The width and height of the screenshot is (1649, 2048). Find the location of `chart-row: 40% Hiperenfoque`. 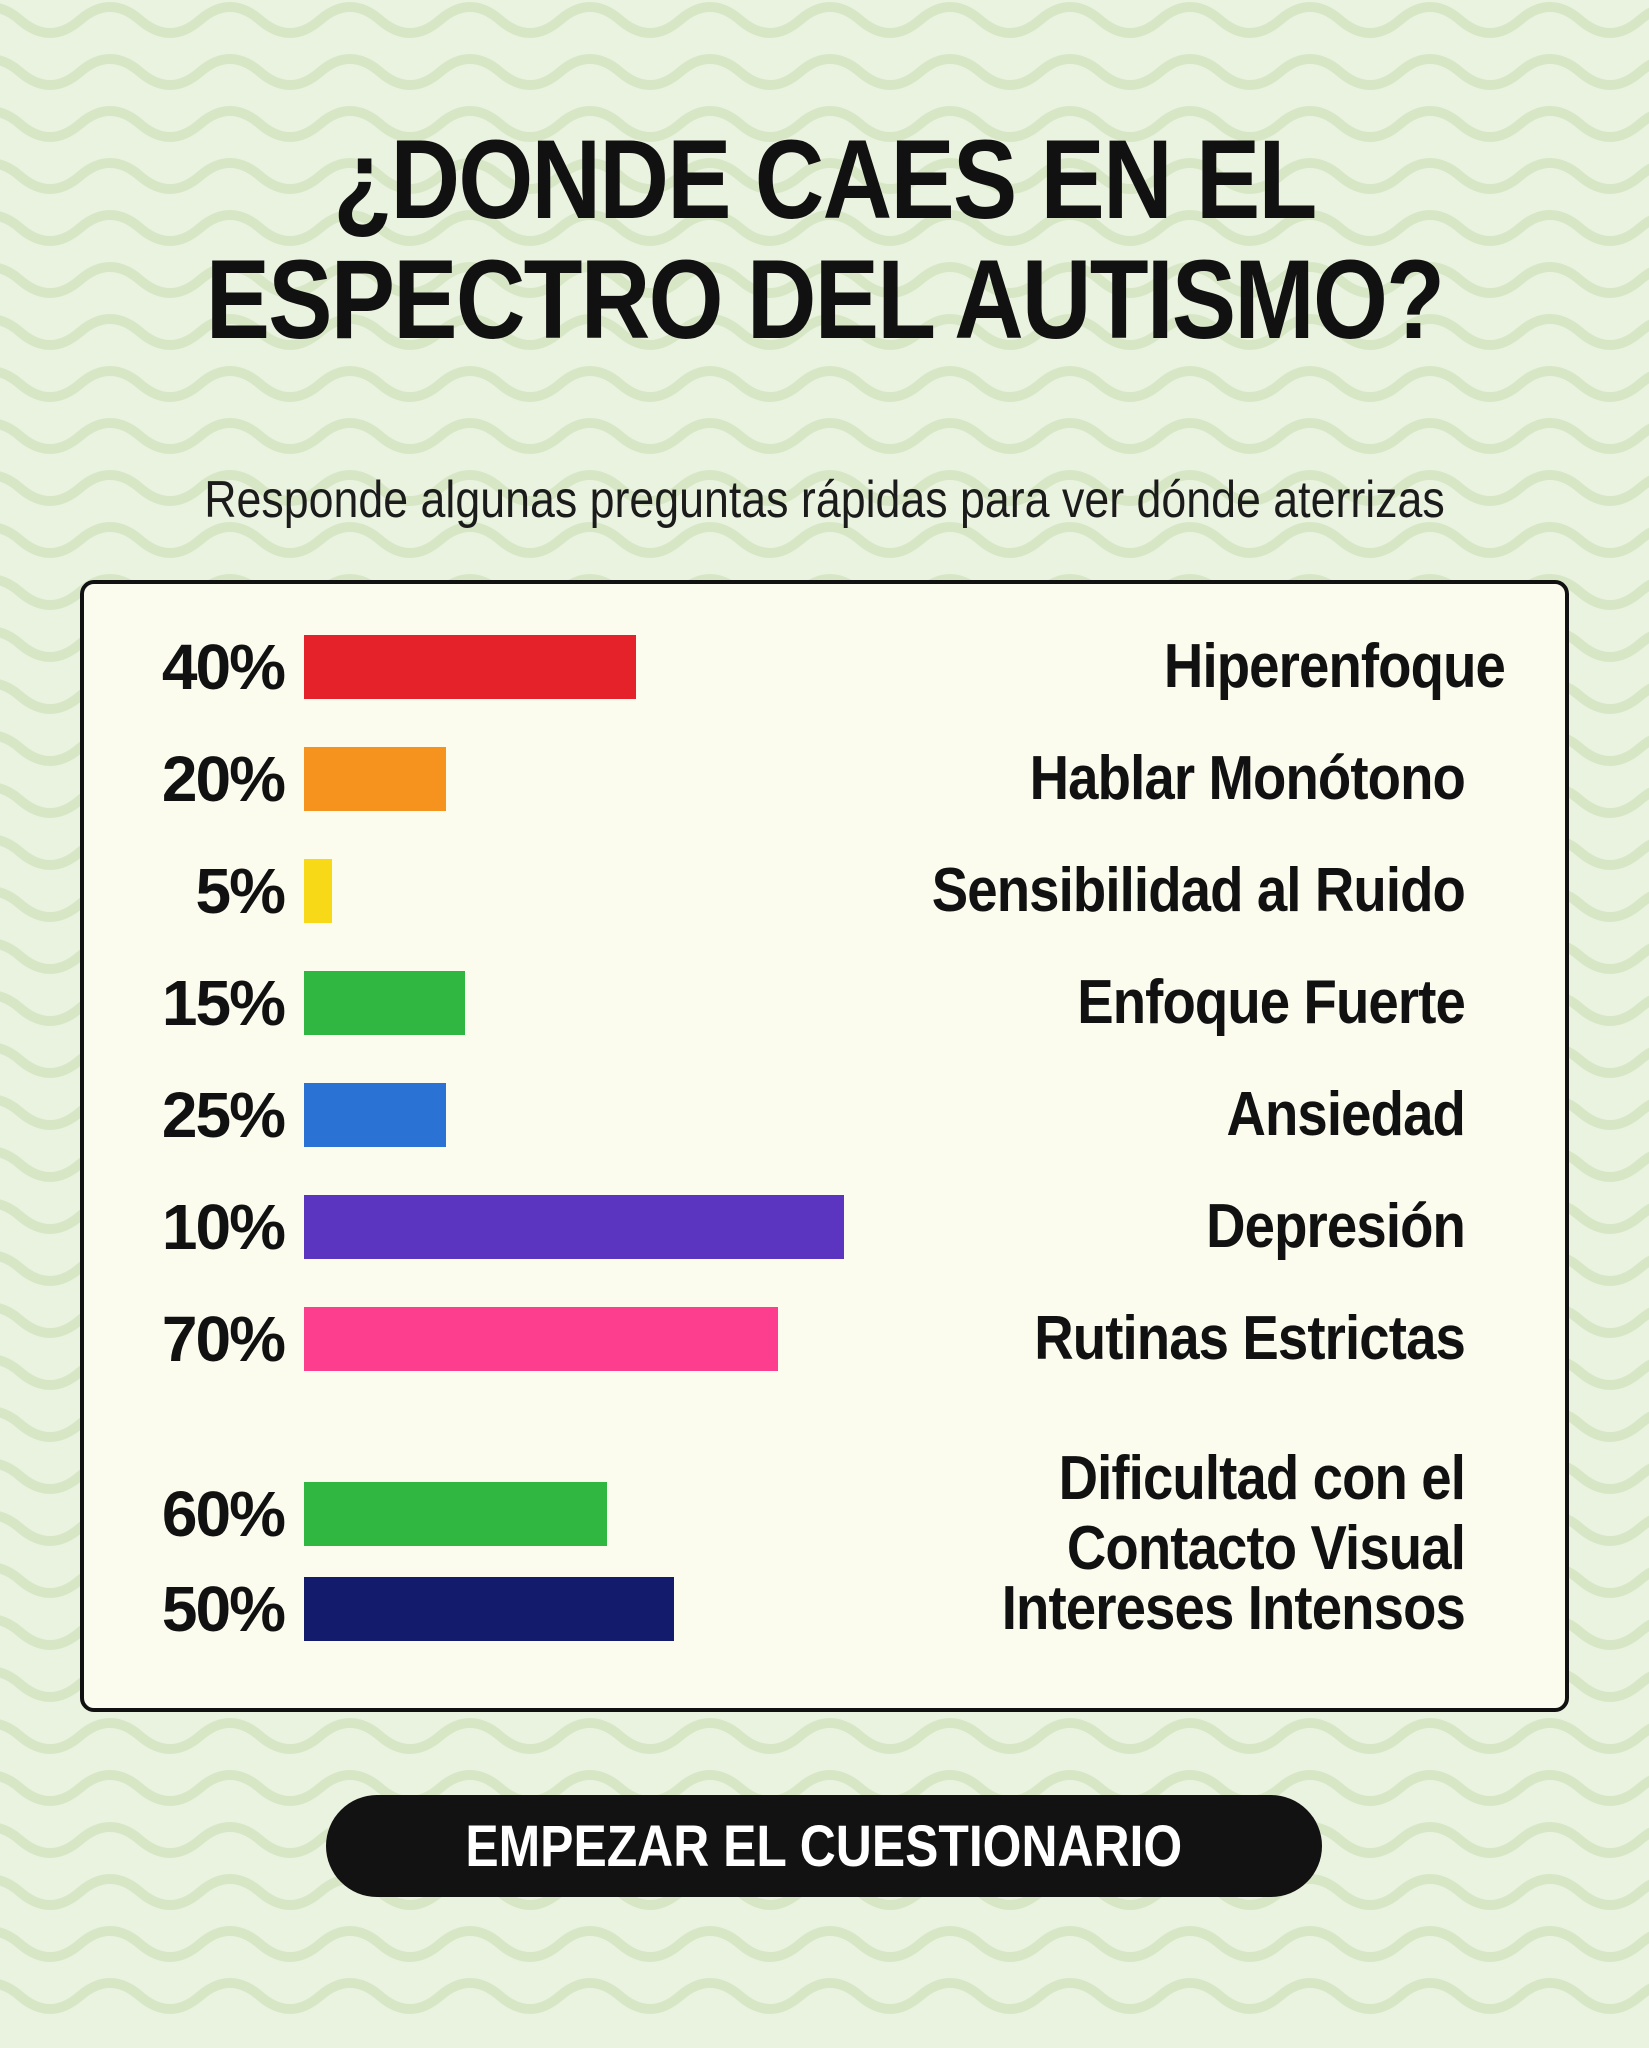

chart-row: 40% Hiperenfoque is located at coordinates (824, 667).